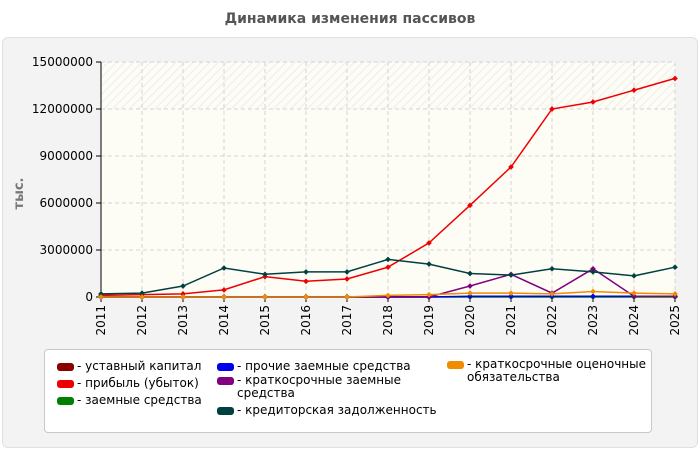 The height and width of the screenshot is (450, 700). What do you see at coordinates (675, 320) in the screenshot?
I see `x-tick-label: 2025` at bounding box center [675, 320].